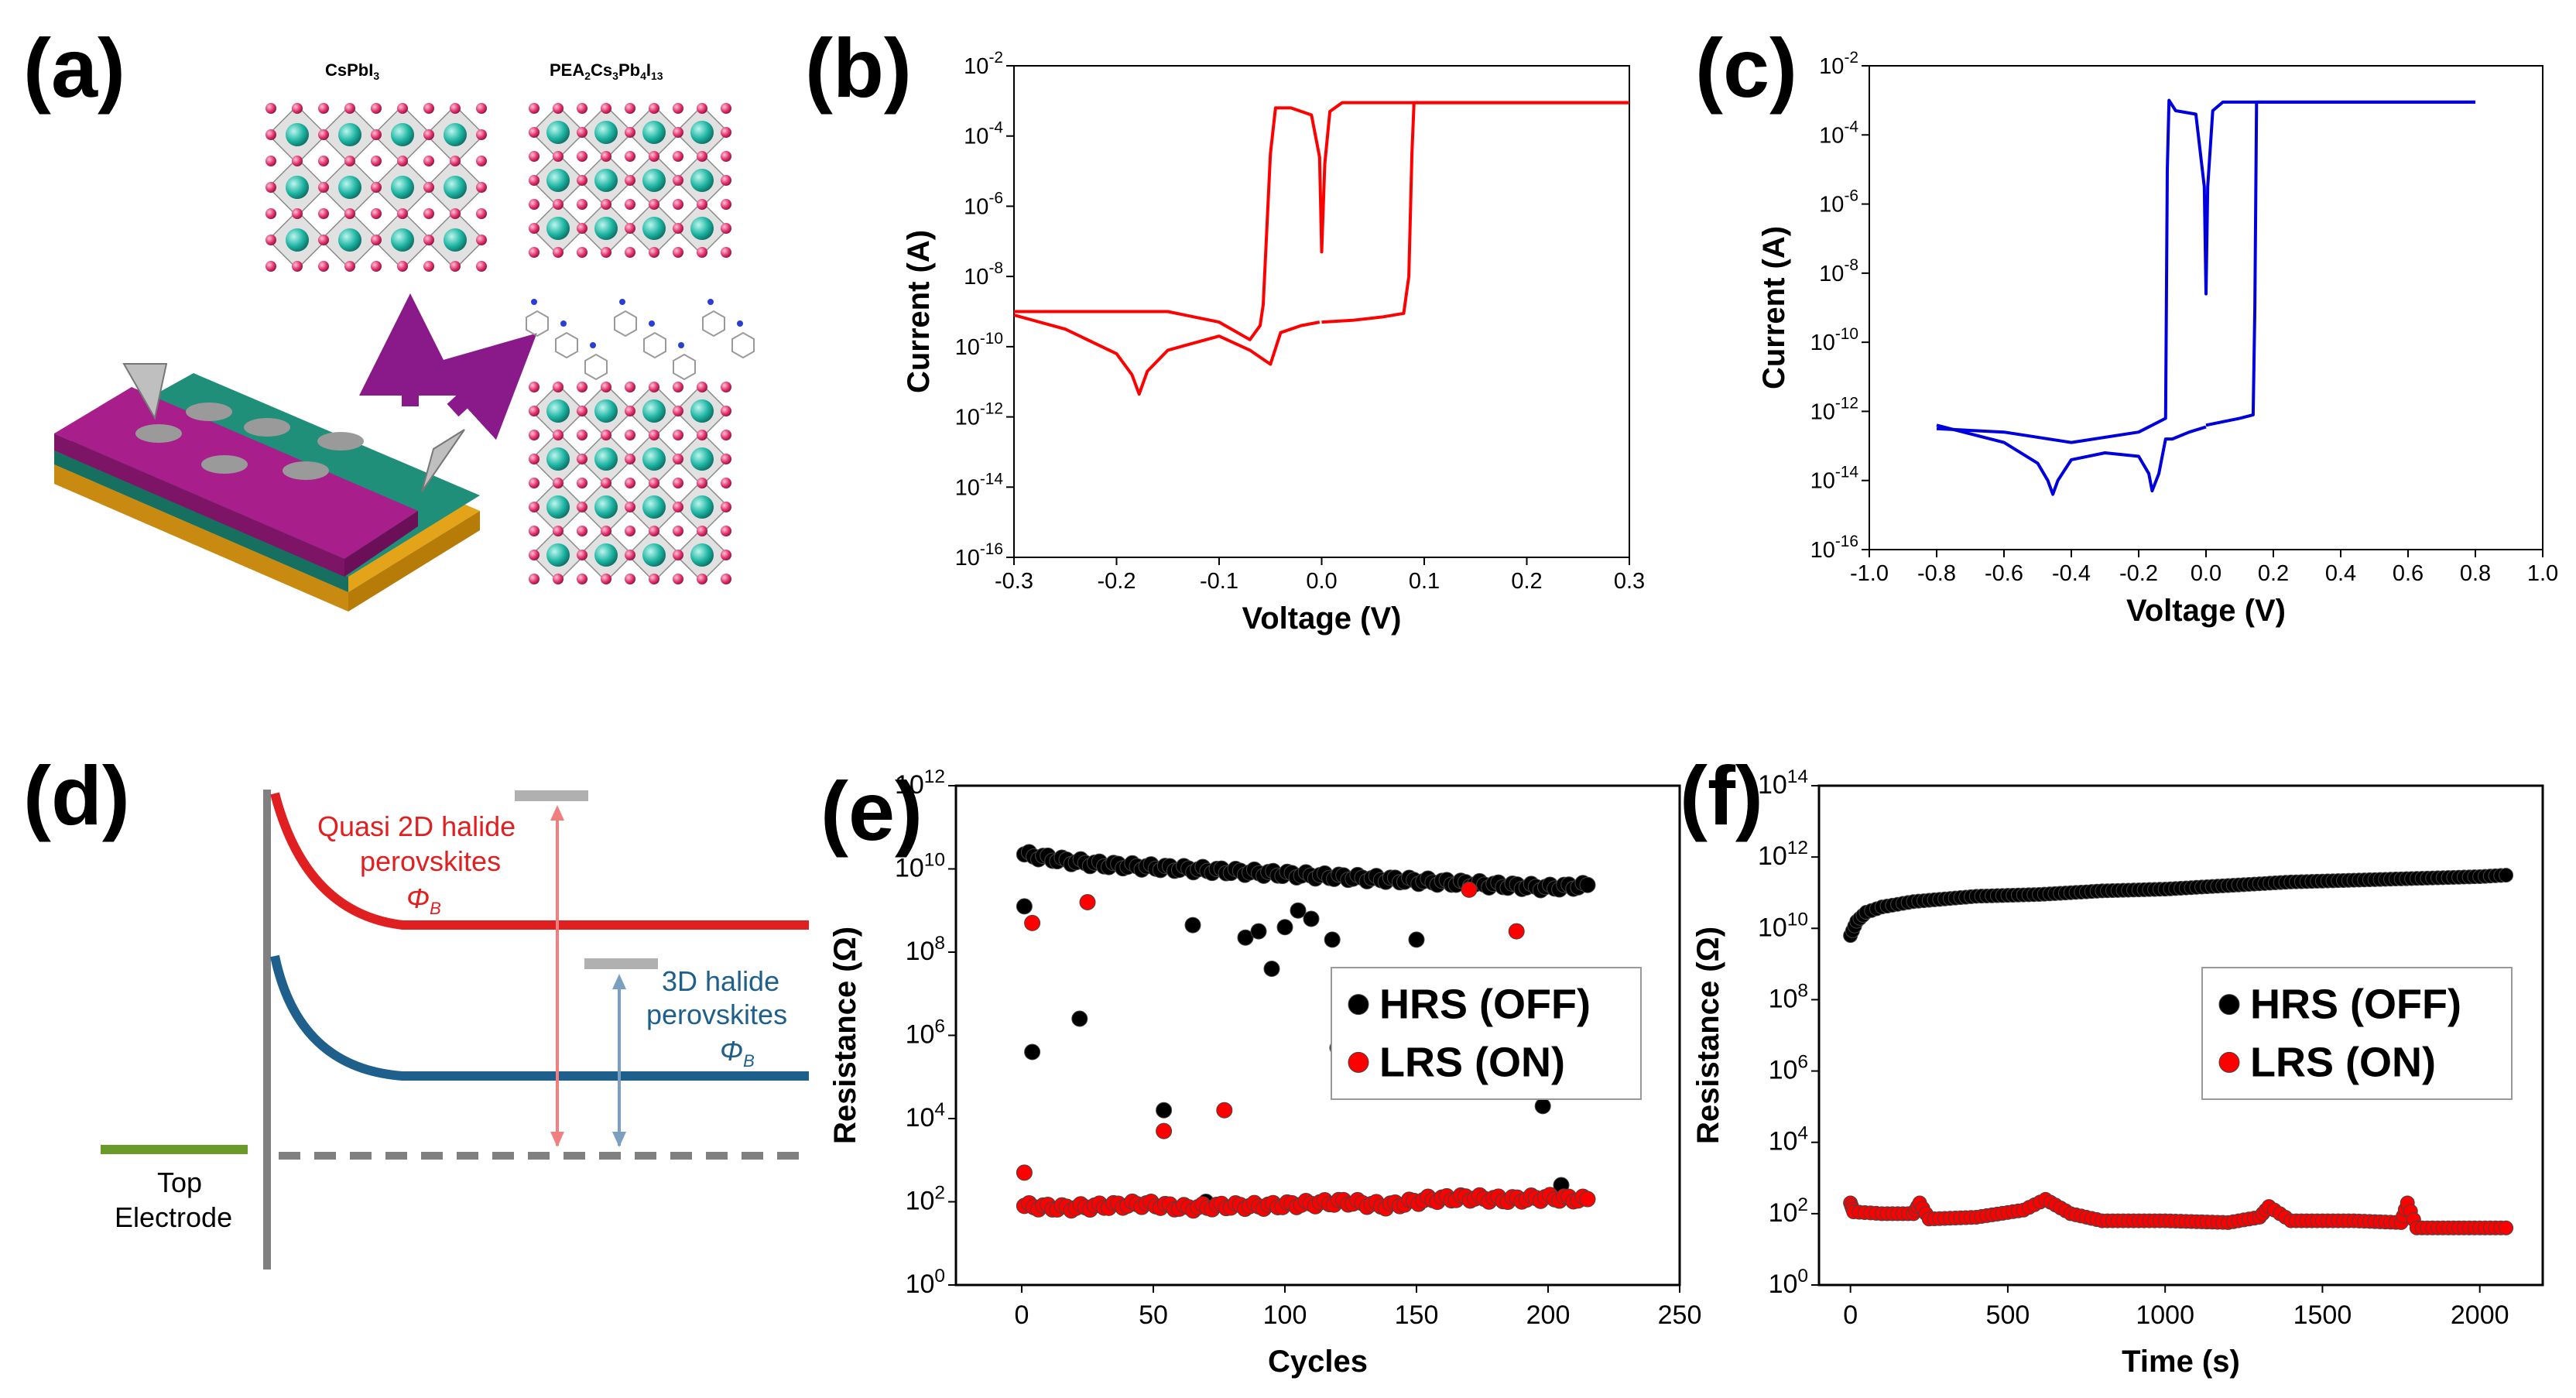 The height and width of the screenshot is (1398, 2576). Describe the element at coordinates (926, 1033) in the screenshot. I see `y-tick-label: 10⁶` at that location.